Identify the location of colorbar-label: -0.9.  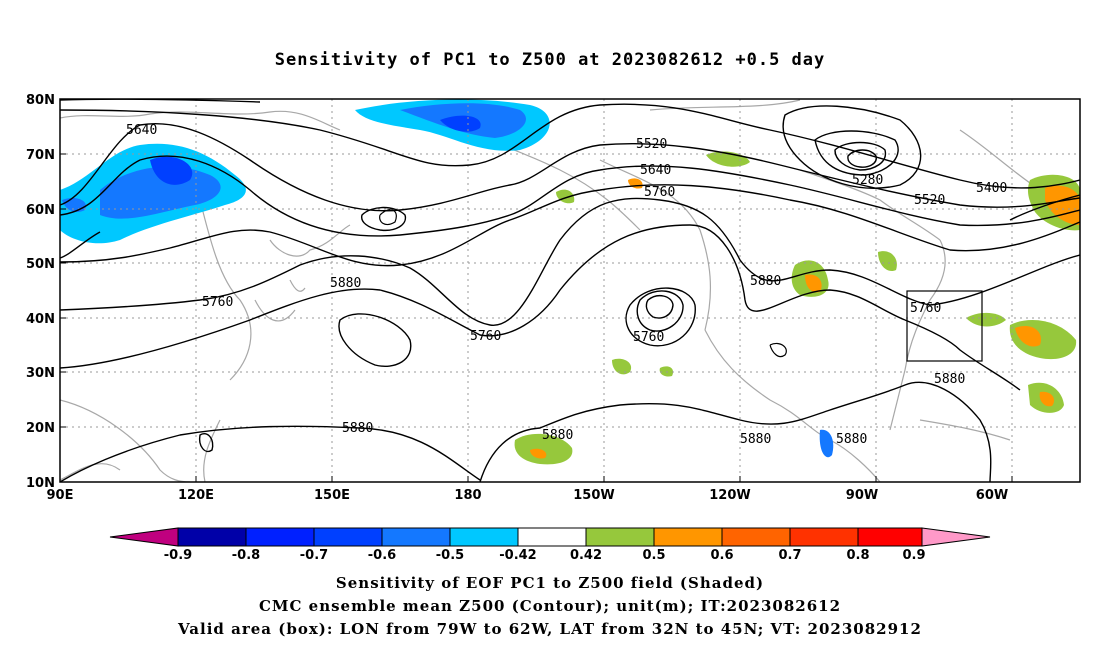
(178, 555).